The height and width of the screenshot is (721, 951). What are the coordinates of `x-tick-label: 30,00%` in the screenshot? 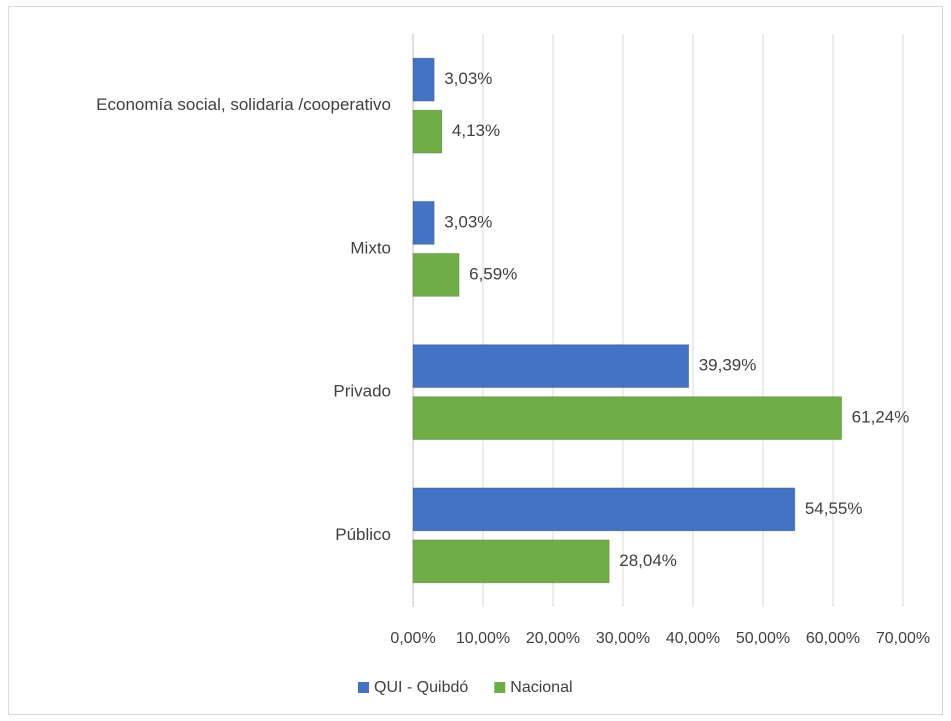 It's located at (623, 638).